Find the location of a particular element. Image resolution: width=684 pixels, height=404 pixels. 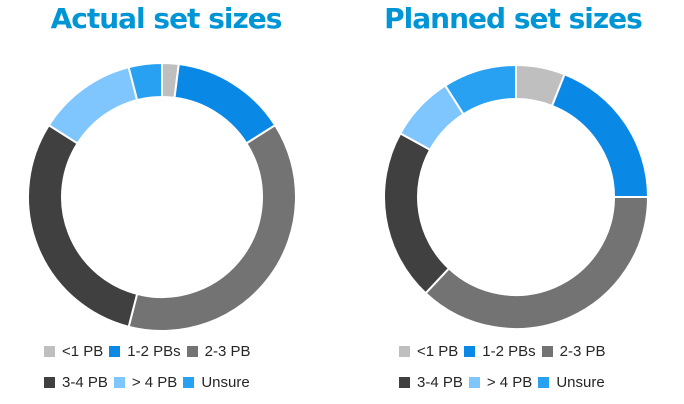

actual-legend-row-2: 3-4 PB > 4 PB Unsure is located at coordinates (150, 382).